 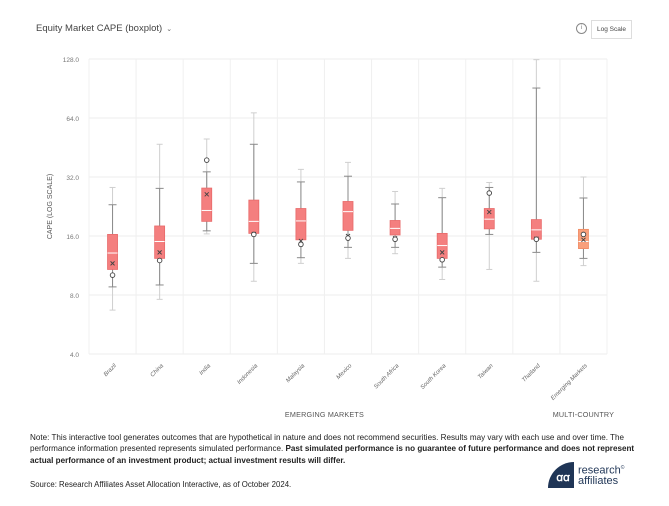 I want to click on chart-title-dropdown: Equity Market CAPE (boxplot) ⌄, so click(x=104, y=28).